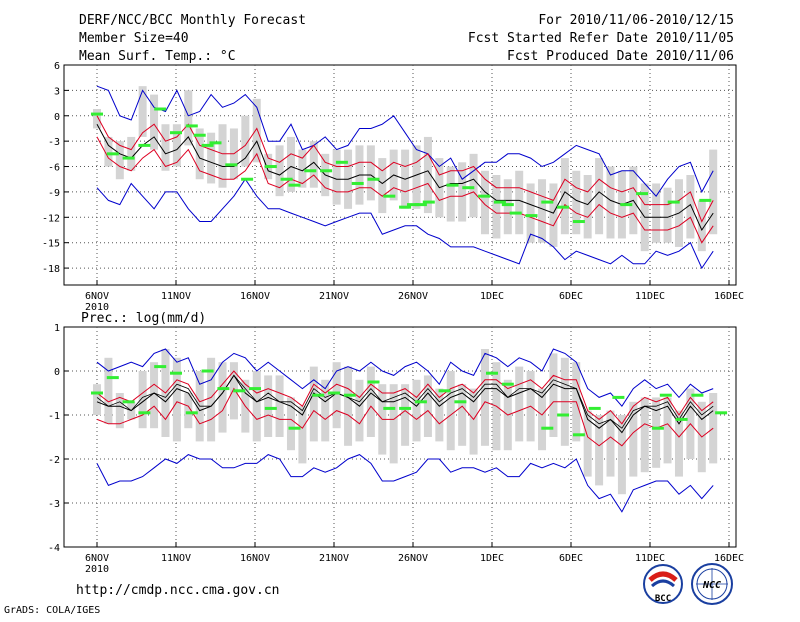 This screenshot has height=622, width=800. What do you see at coordinates (405, 397) in the screenshot?
I see `precipitation-series-spread_upper` at bounding box center [405, 397].